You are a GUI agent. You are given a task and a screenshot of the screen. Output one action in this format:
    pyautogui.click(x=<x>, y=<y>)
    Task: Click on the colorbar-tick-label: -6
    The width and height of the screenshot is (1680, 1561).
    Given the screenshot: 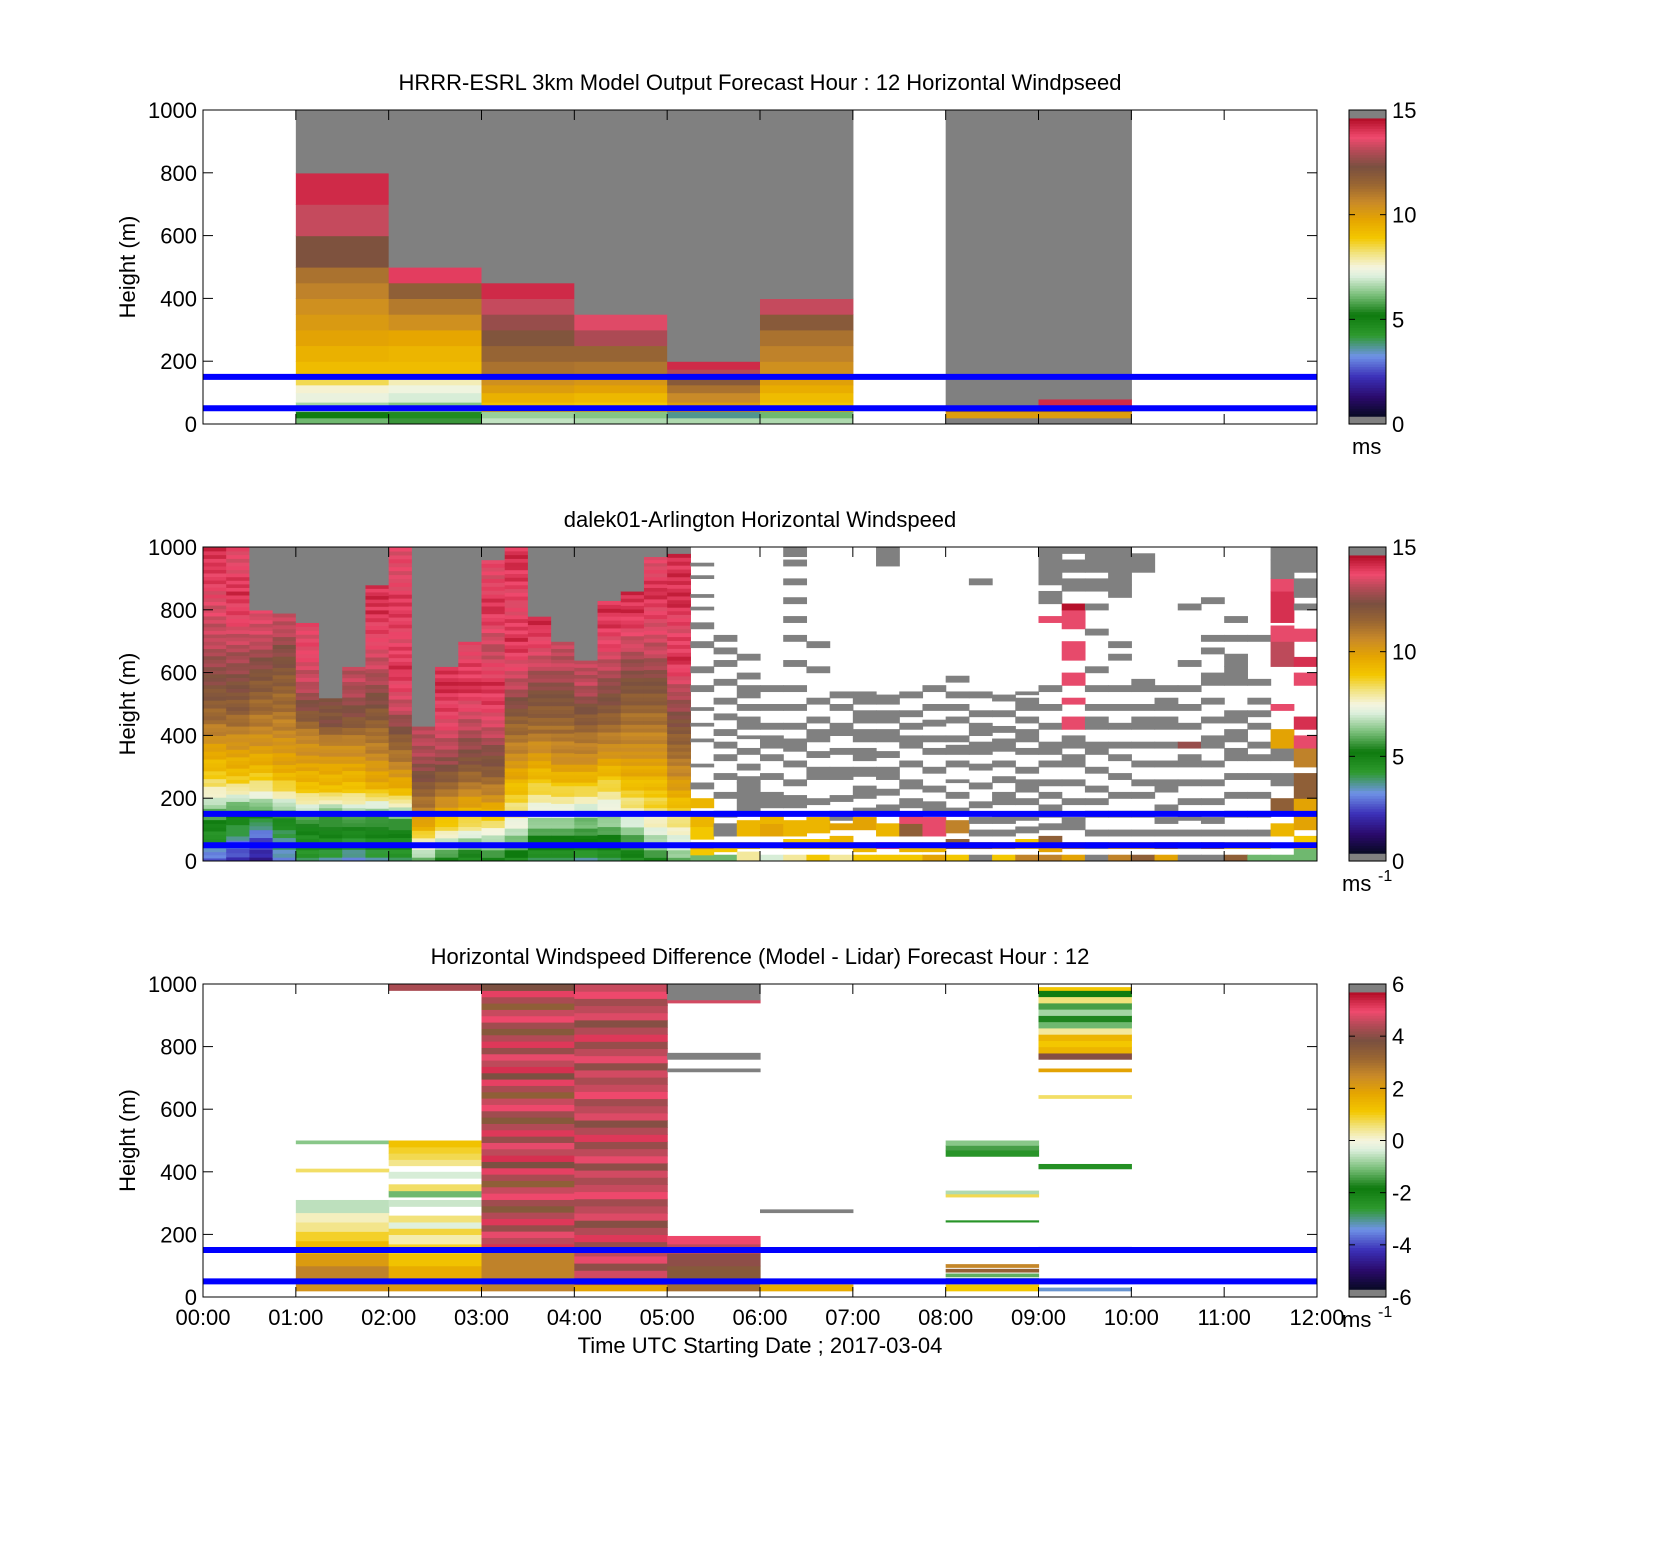 What is the action you would take?
    pyautogui.click(x=1402, y=1297)
    